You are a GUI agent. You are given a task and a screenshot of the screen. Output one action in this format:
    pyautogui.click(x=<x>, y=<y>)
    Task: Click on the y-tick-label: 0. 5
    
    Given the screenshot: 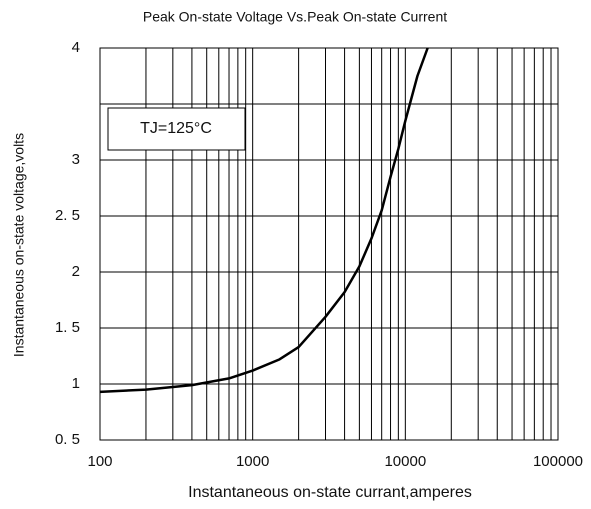 What is the action you would take?
    pyautogui.click(x=67, y=439)
    